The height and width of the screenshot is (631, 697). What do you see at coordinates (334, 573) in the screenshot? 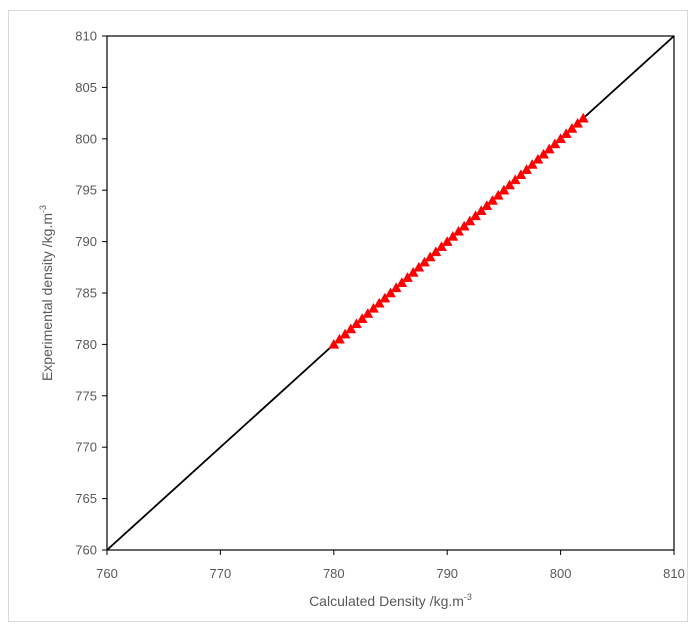
I see `x-tick-label: 780` at bounding box center [334, 573].